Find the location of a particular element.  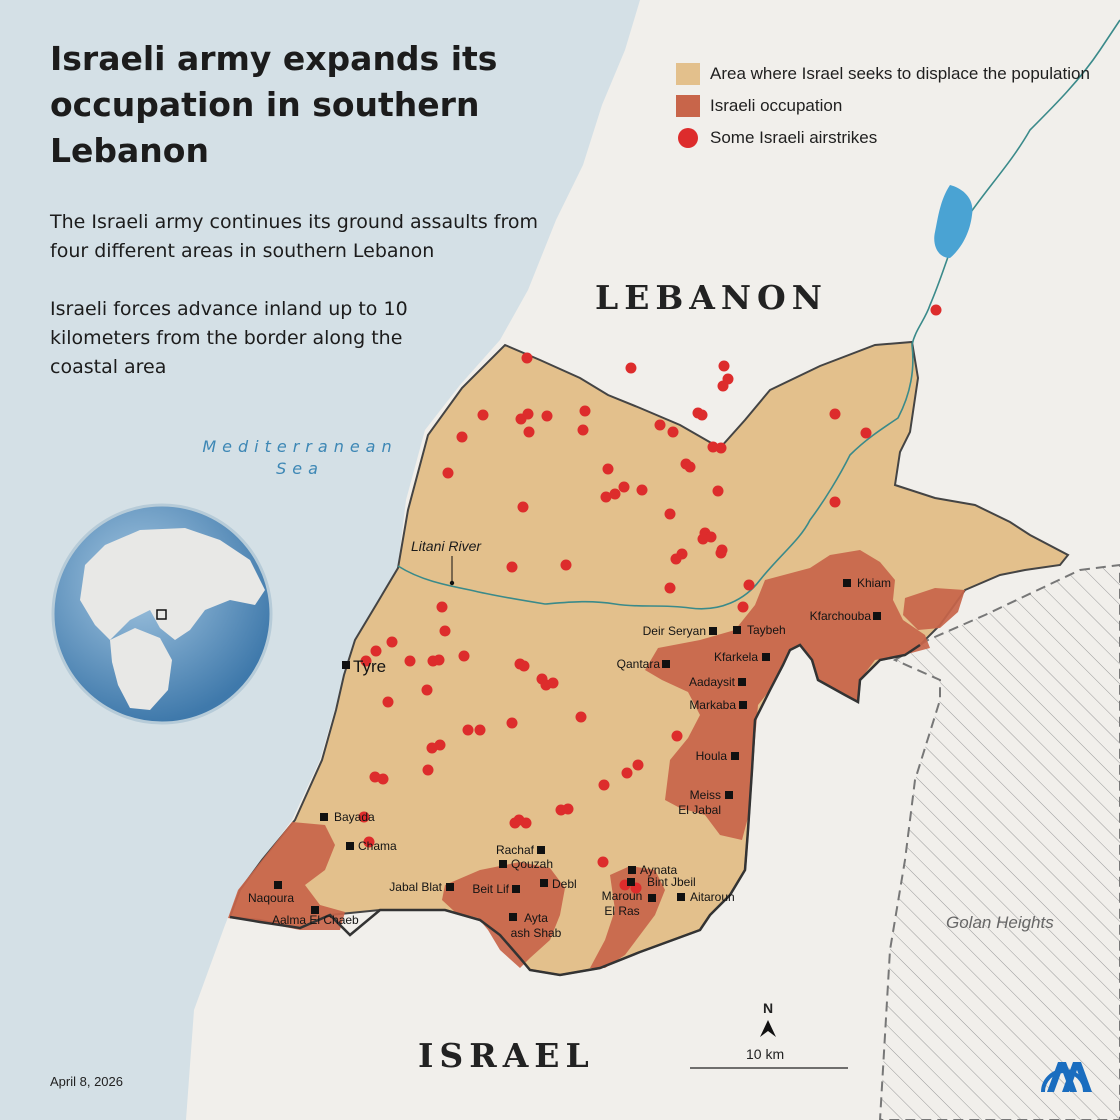

scale-label: 10 km is located at coordinates (765, 1054).